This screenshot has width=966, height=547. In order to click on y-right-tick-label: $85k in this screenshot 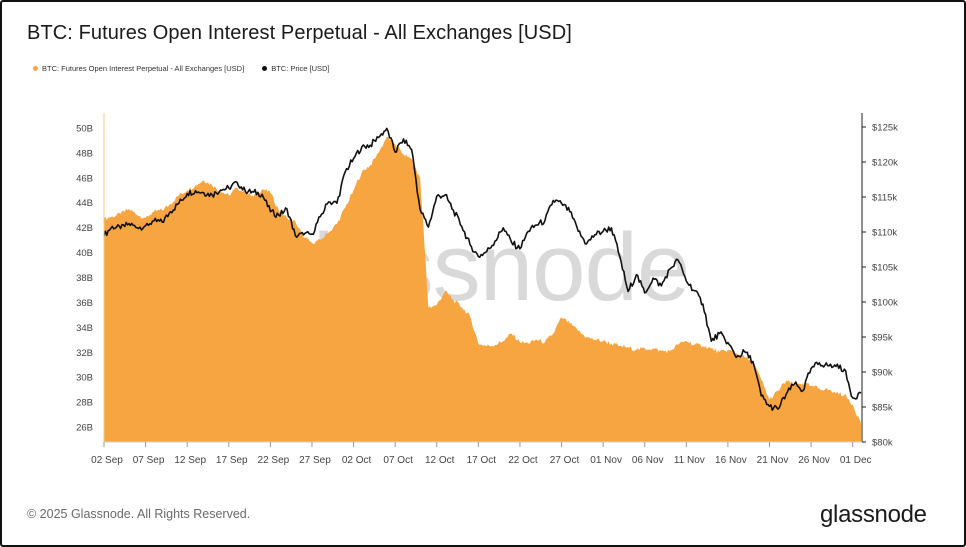, I will do `click(882, 408)`.